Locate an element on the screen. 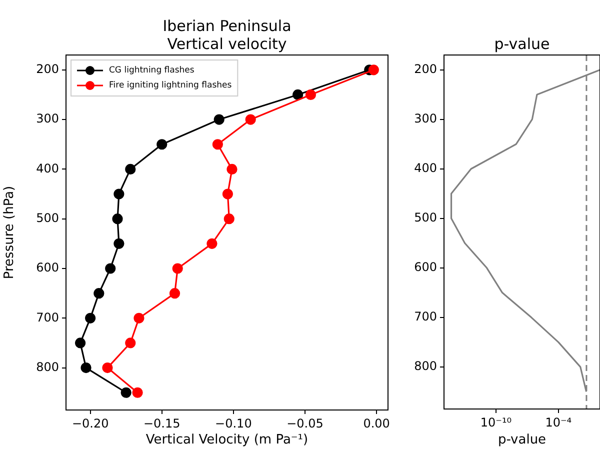  x-tick-label: −0.20 is located at coordinates (90, 423).